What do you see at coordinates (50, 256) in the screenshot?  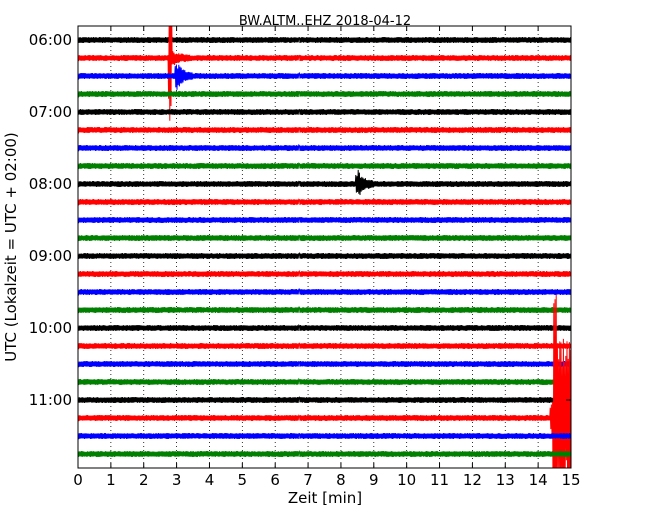 I see `y-tick-label-3: 09:00` at bounding box center [50, 256].